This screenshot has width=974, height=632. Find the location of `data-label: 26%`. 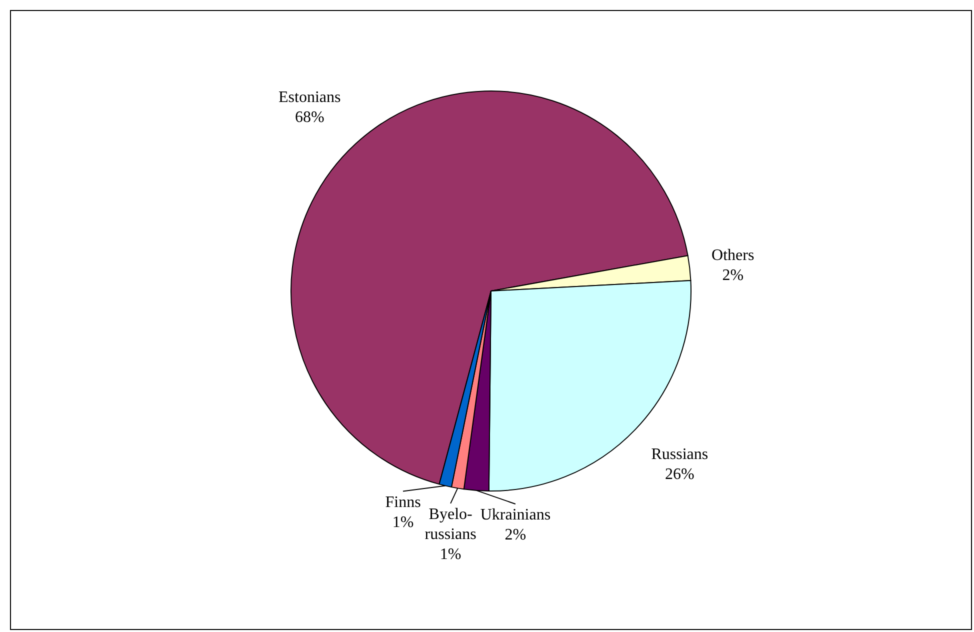

data-label: 26% is located at coordinates (679, 475).